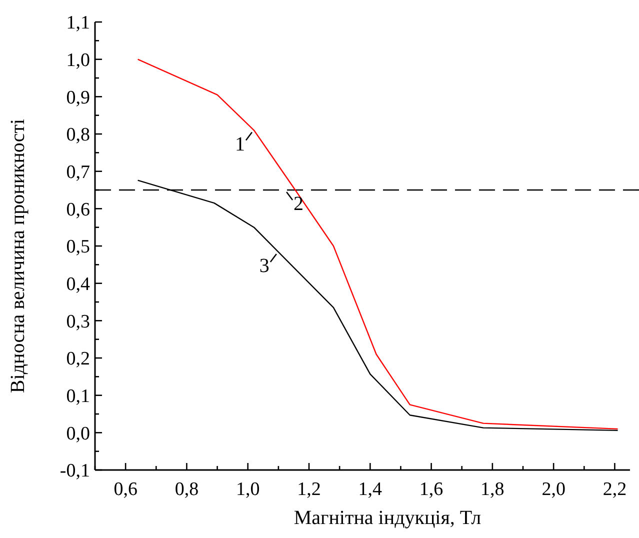 The height and width of the screenshot is (538, 639). What do you see at coordinates (554, 489) in the screenshot?
I see `x-tick-label: 2,0` at bounding box center [554, 489].